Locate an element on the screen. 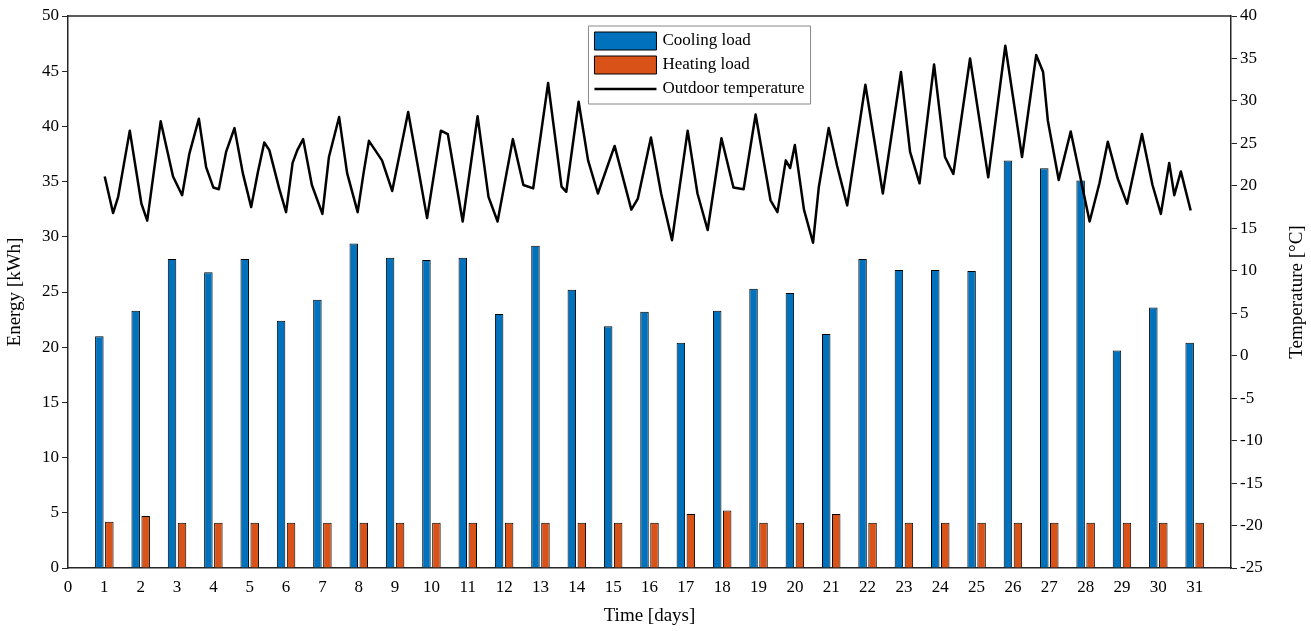 This screenshot has height=631, width=1311. y2-tick-label: -20 is located at coordinates (1251, 525).